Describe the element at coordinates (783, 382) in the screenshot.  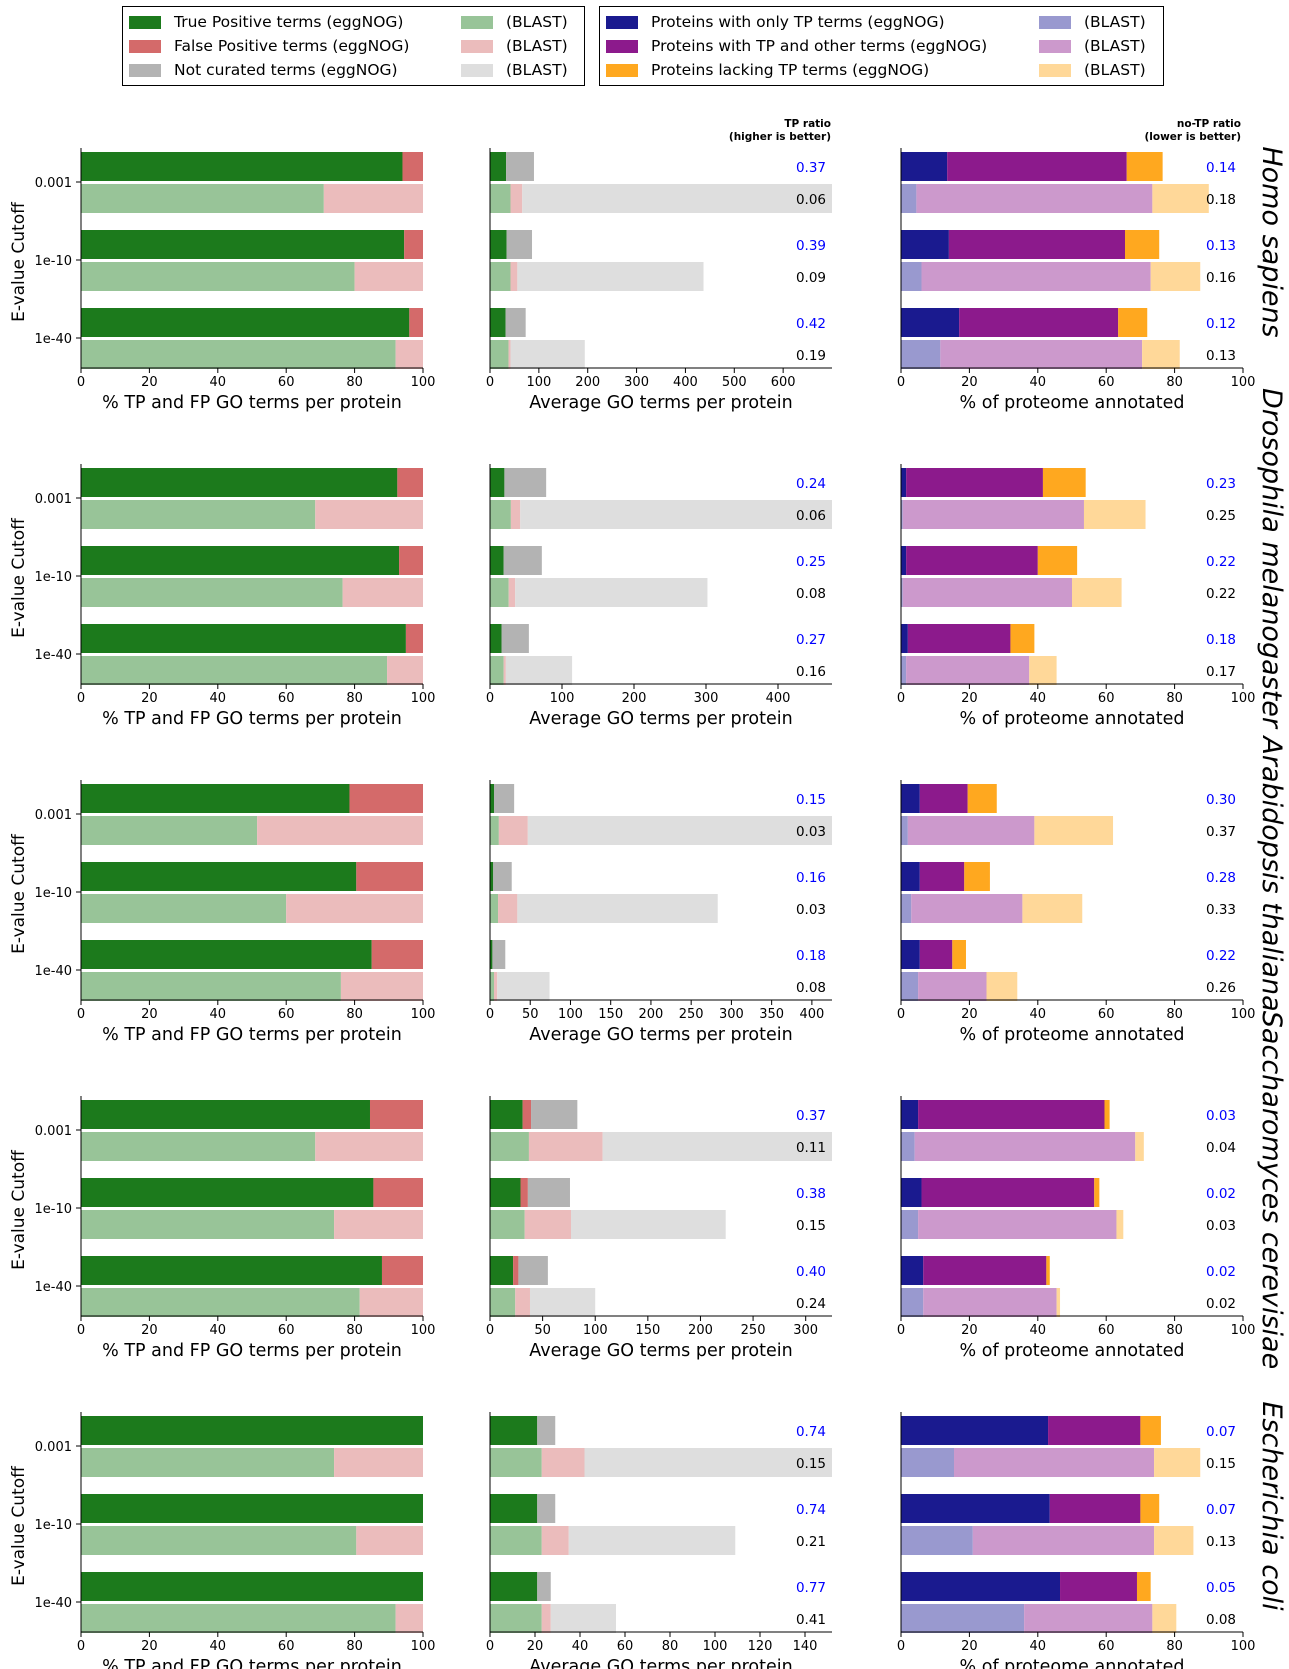
I see `x-tick-label: 600` at that location.